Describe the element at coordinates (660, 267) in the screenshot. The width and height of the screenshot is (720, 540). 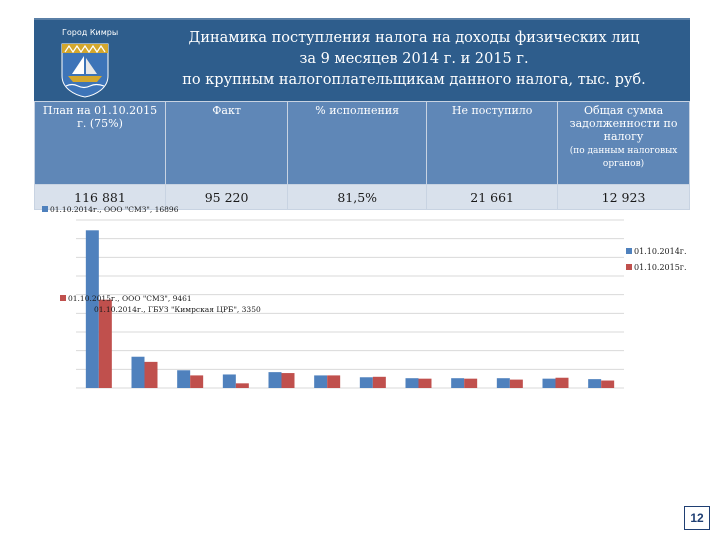
I see `legend-label: 01.10.2015г.` at that location.